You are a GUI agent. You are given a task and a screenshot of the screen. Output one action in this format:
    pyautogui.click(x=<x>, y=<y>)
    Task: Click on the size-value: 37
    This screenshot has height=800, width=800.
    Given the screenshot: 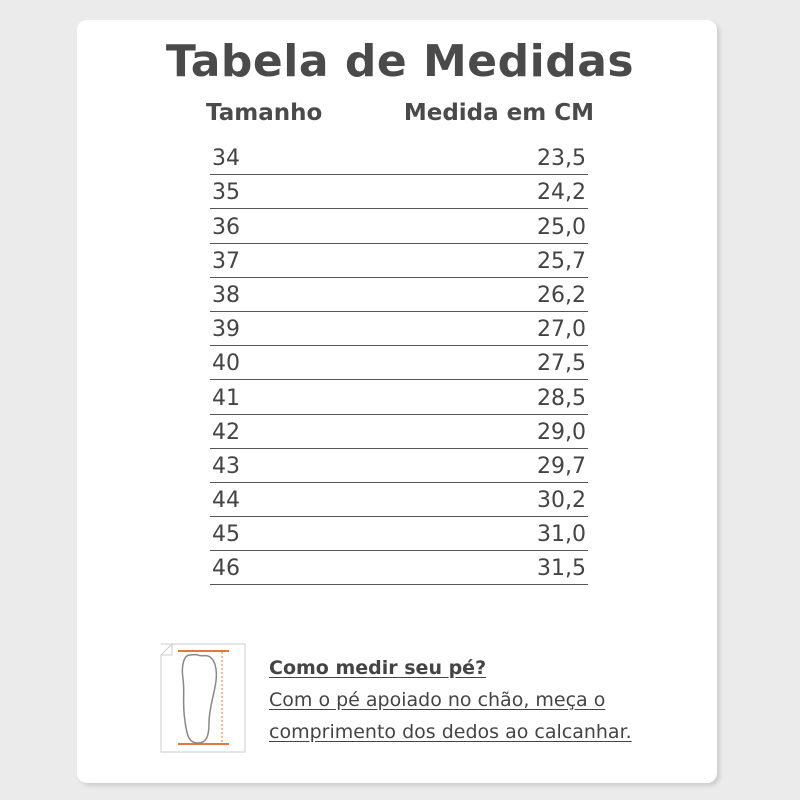 What is the action you would take?
    pyautogui.click(x=226, y=261)
    